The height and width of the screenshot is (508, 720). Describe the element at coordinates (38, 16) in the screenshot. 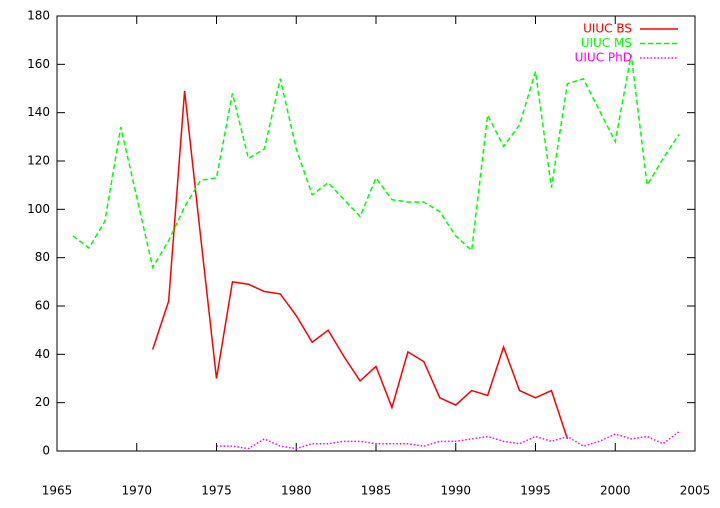

I see `y-tick-label: 180` at that location.